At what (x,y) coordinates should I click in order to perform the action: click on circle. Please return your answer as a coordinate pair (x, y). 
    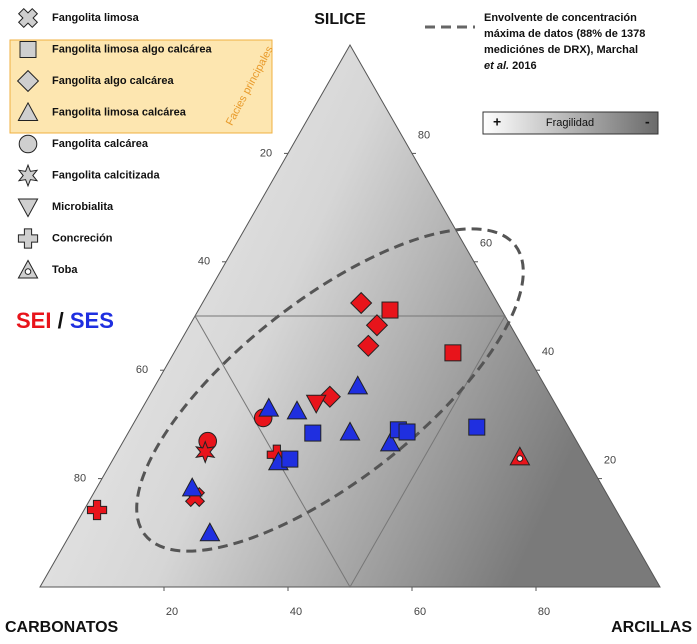
    Looking at the image, I should click on (28, 144).